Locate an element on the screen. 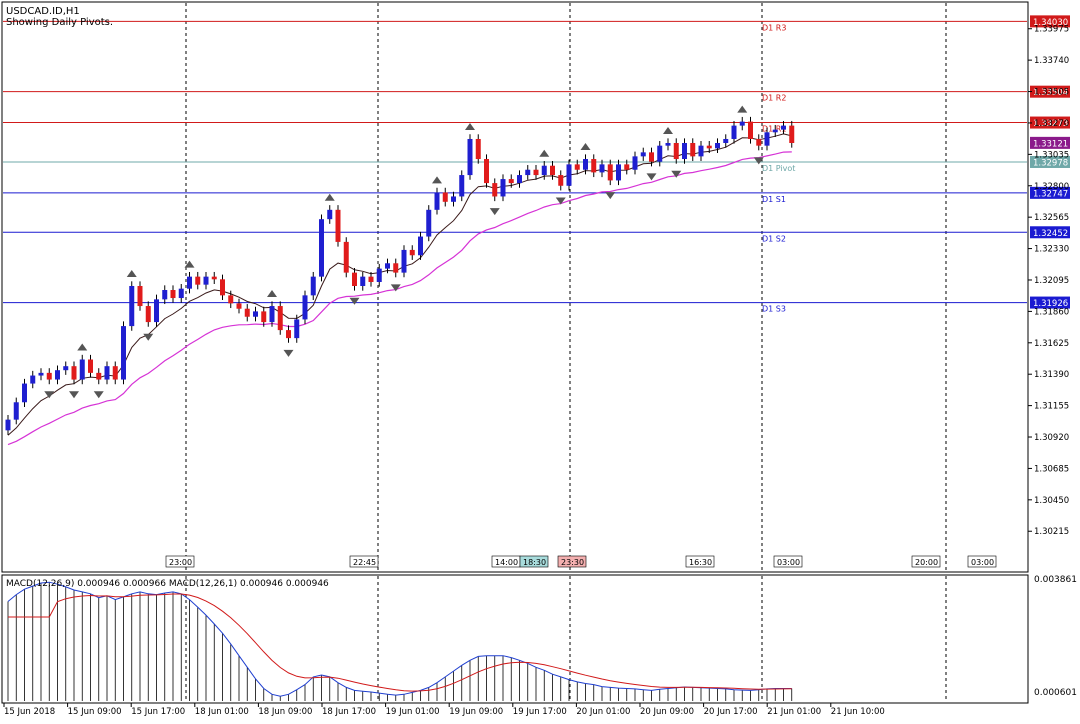 The height and width of the screenshot is (724, 1080). price-tick-label: 1.31860 is located at coordinates (1051, 312).